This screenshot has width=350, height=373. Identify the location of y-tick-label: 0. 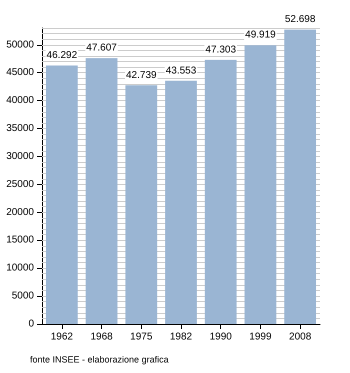
(31, 324).